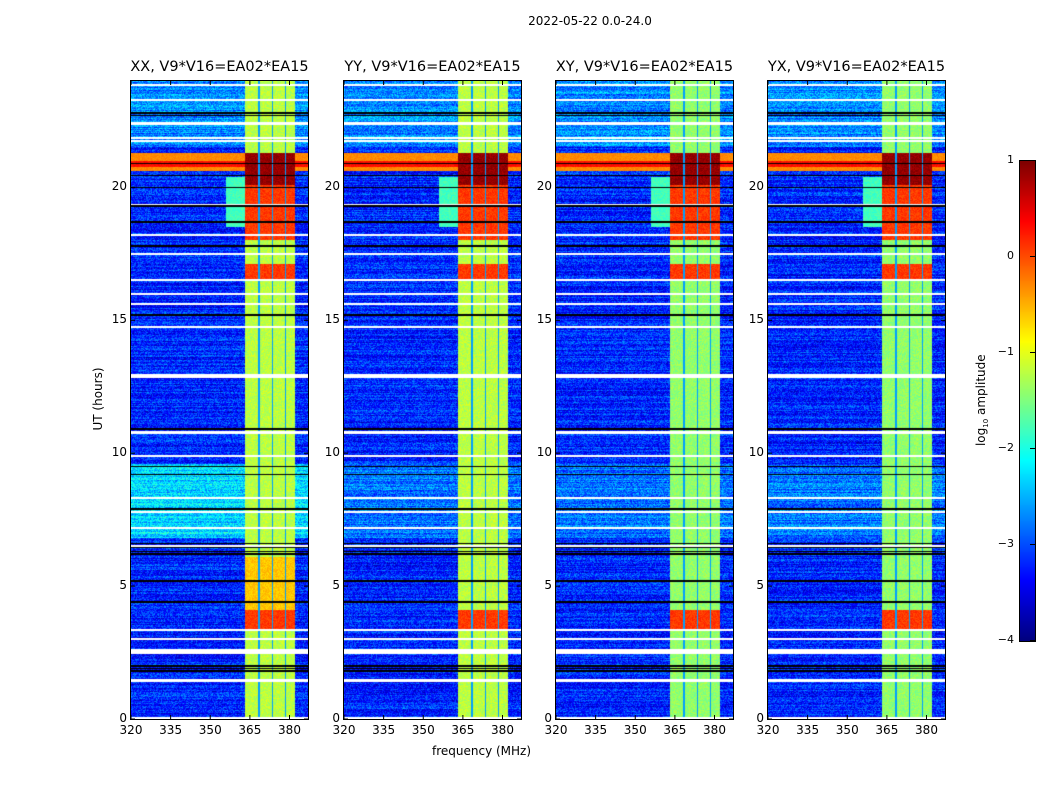  Describe the element at coordinates (644, 67) in the screenshot. I see `panel-title: XY, V9*V16=EA02*EA15` at that location.